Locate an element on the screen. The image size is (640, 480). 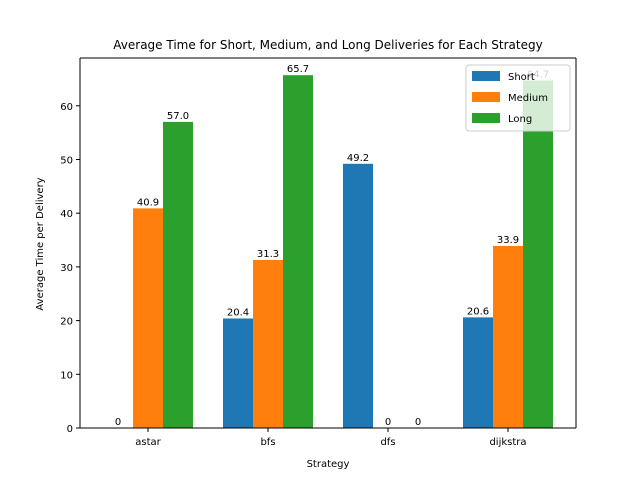
y-axis-label: Average Time per Delivery is located at coordinates (40, 243).